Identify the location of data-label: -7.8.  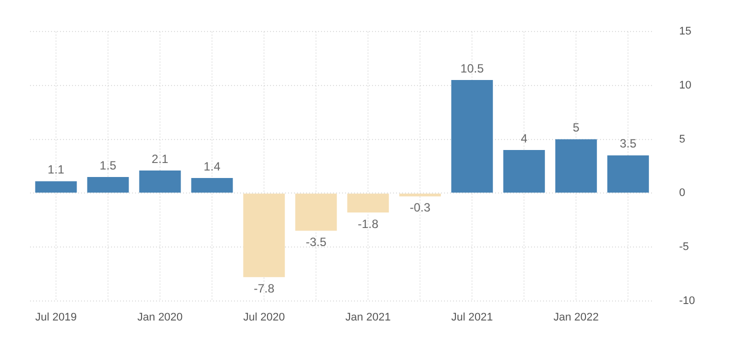
(264, 288).